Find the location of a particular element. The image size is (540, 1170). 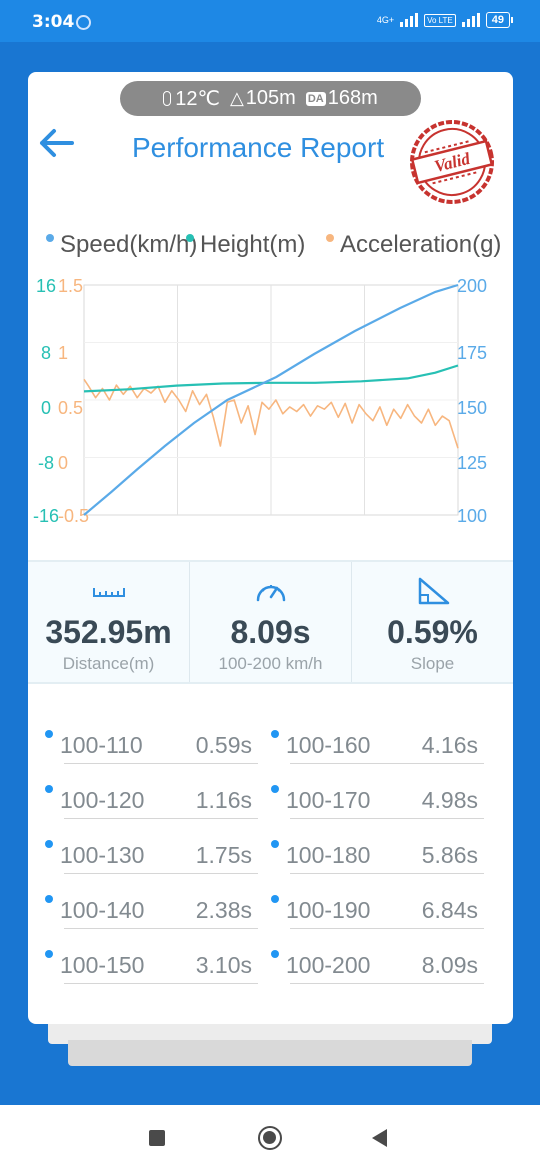

legend-speed-label: Speed(km/h) is located at coordinates (128, 244).